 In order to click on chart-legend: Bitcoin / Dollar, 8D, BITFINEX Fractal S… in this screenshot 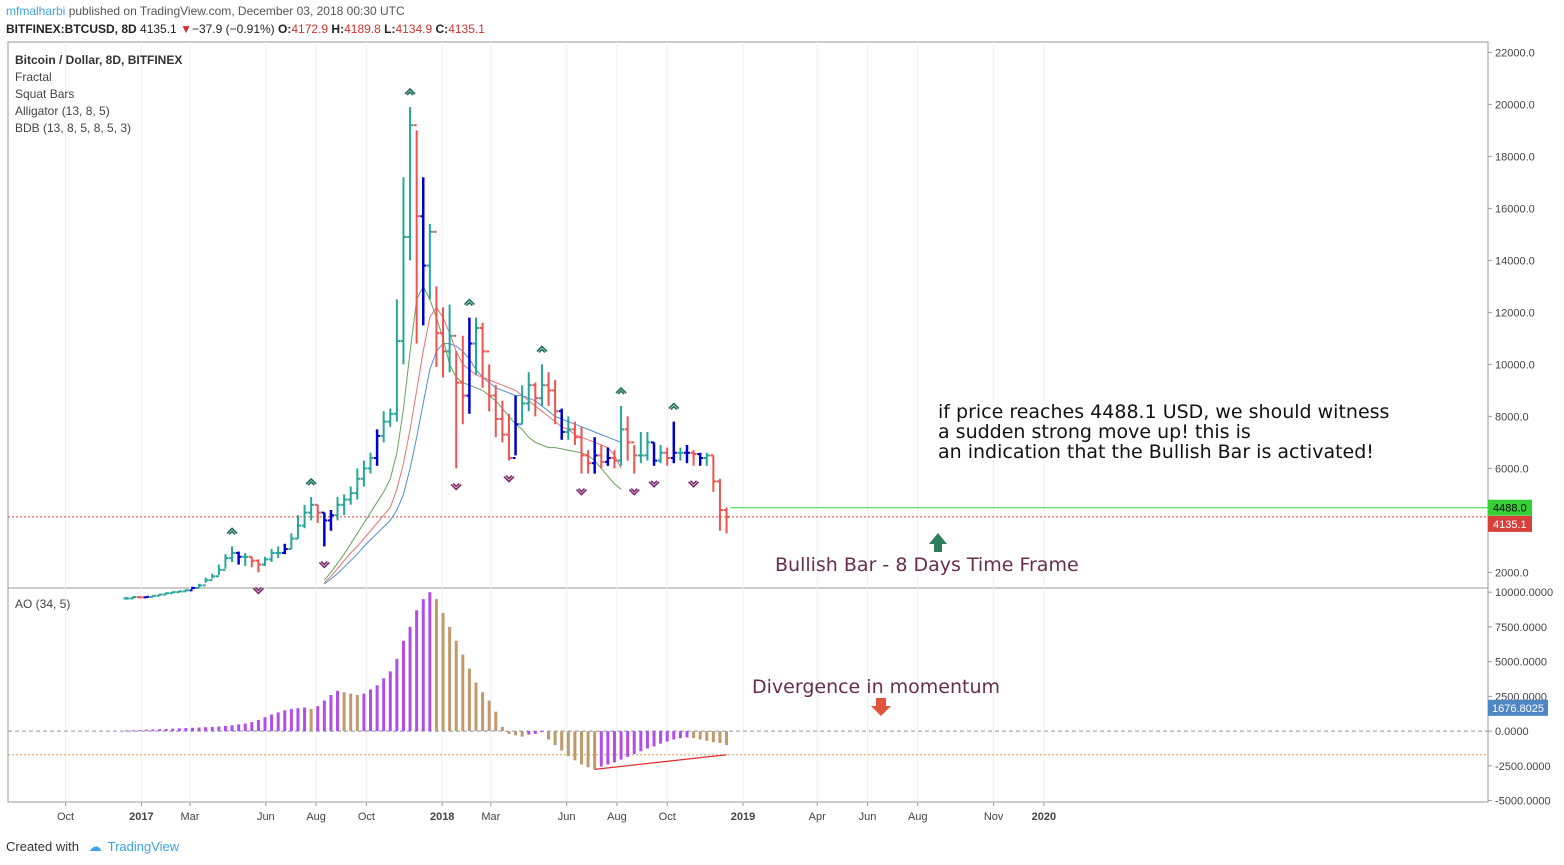, I will do `click(98, 332)`.